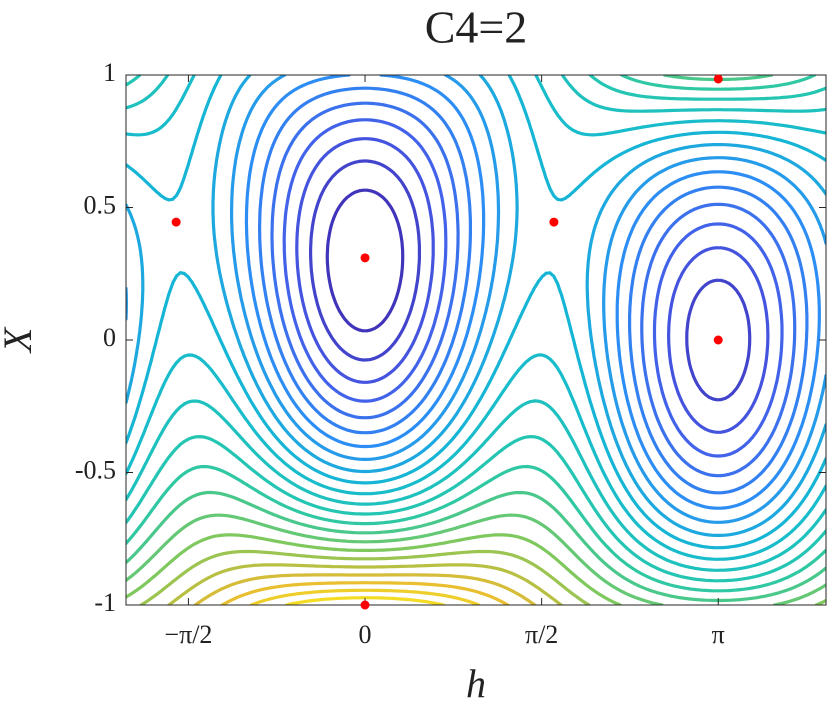 This screenshot has height=704, width=830. What do you see at coordinates (100, 204) in the screenshot?
I see `y-tick-label: 0.5` at bounding box center [100, 204].